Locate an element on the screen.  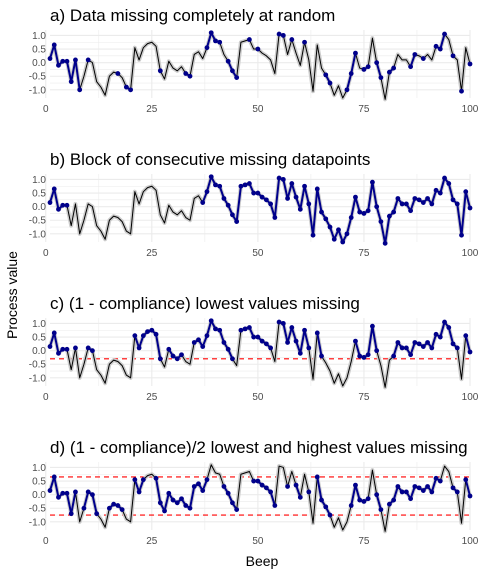
y-tick-label: 1.0 is located at coordinates (39, 468).